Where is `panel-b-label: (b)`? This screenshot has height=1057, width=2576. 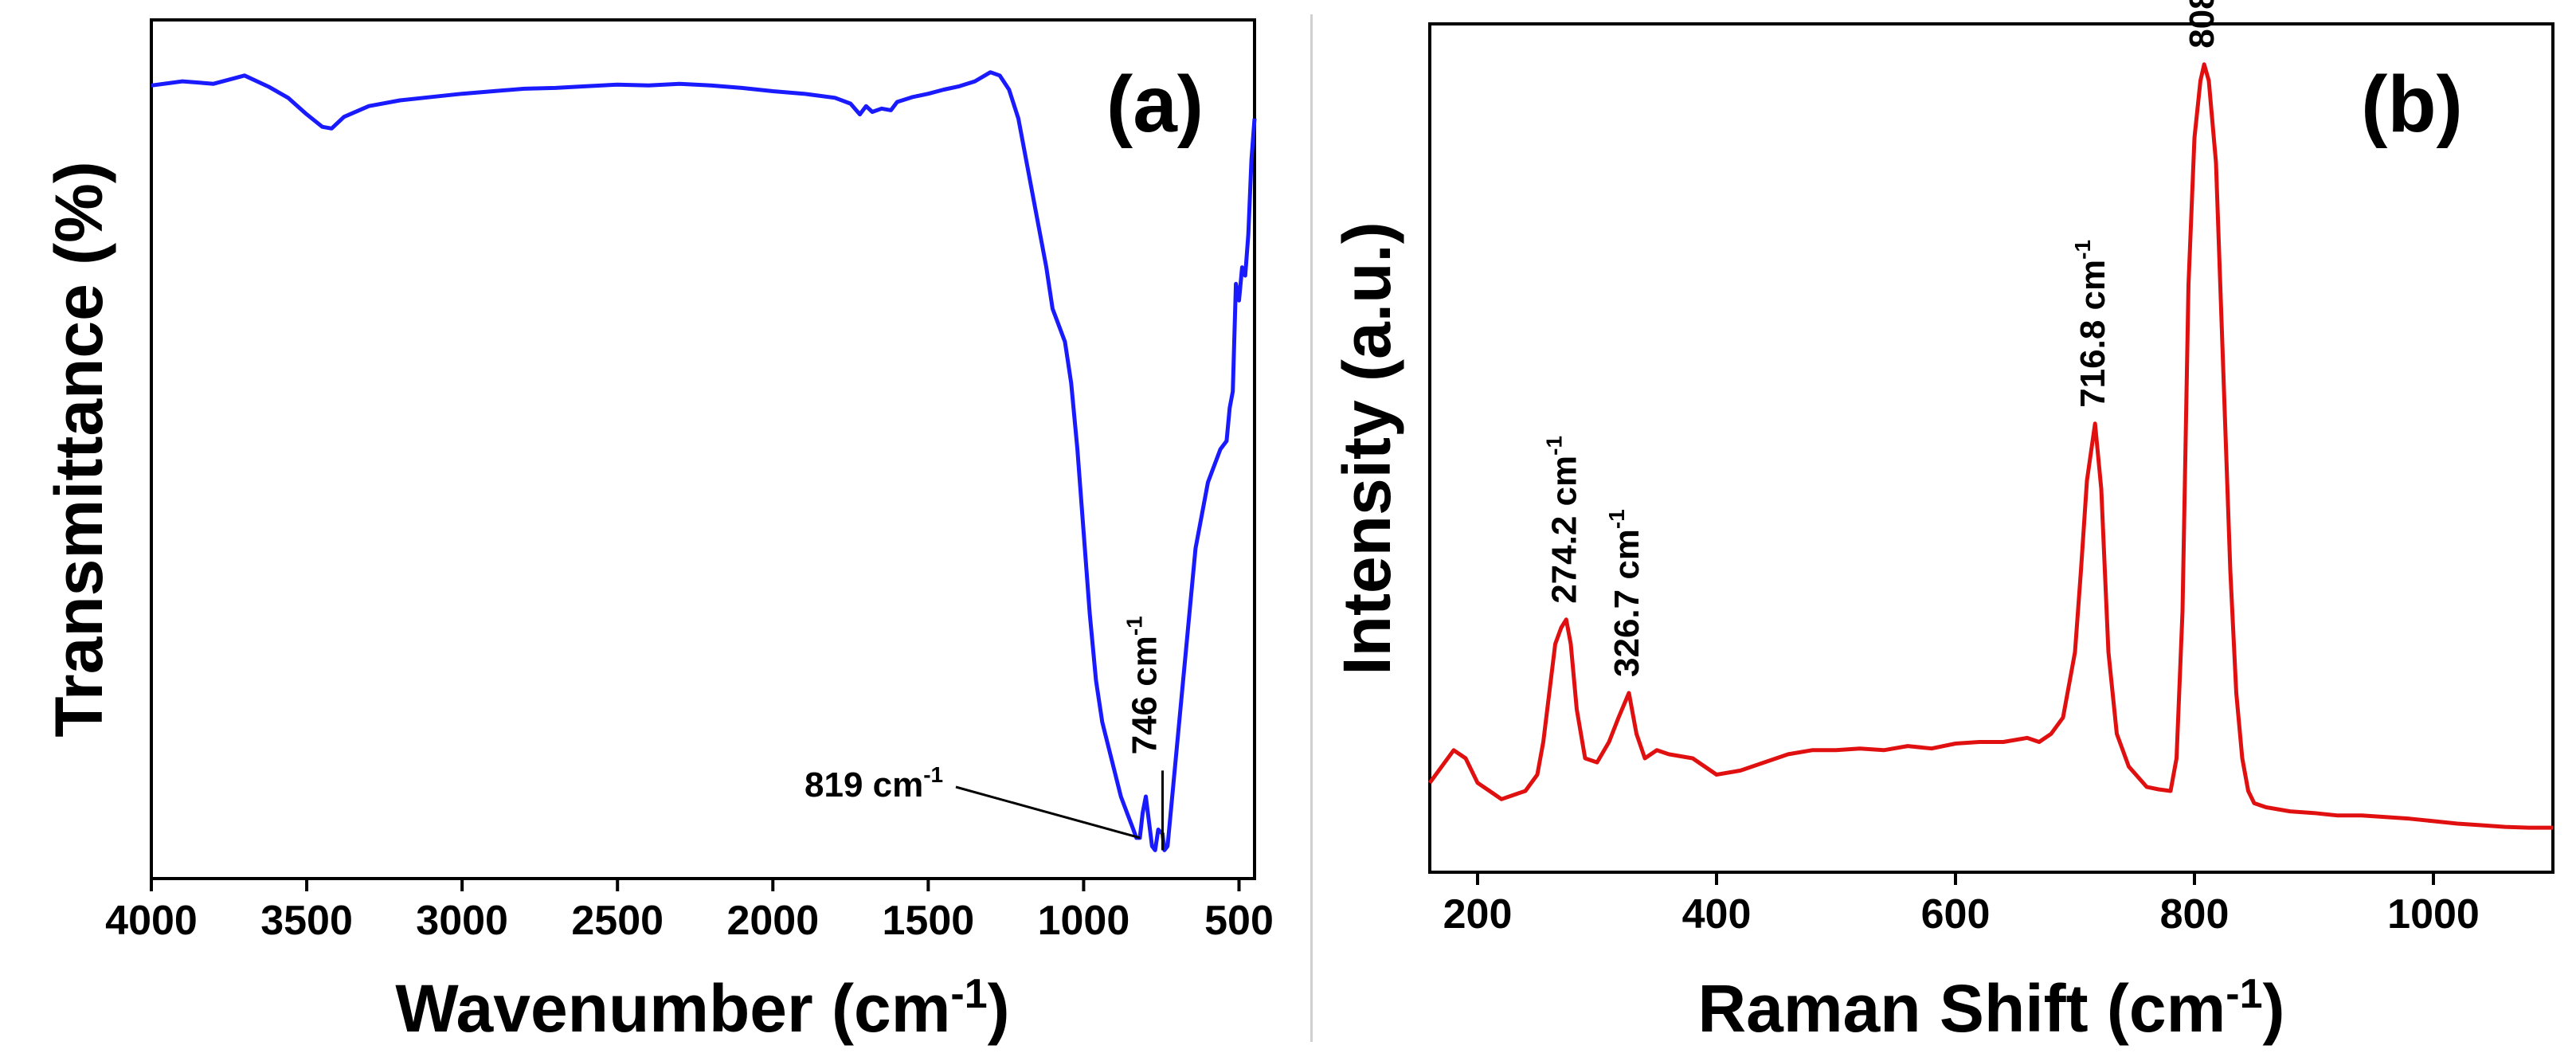 panel-b-label: (b) is located at coordinates (2412, 104).